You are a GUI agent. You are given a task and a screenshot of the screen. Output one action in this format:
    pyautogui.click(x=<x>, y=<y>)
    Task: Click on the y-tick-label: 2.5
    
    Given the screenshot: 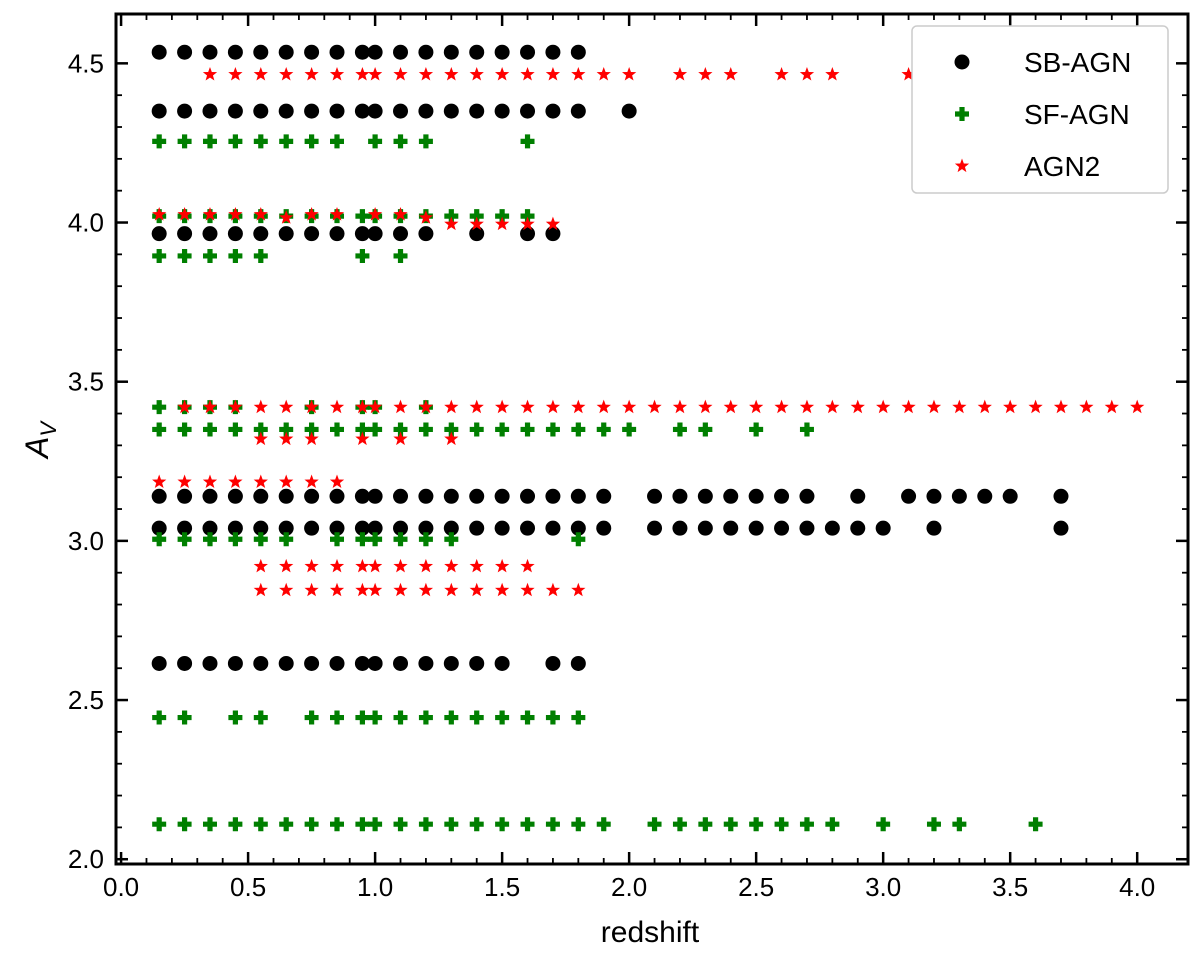 What is the action you would take?
    pyautogui.click(x=86, y=700)
    